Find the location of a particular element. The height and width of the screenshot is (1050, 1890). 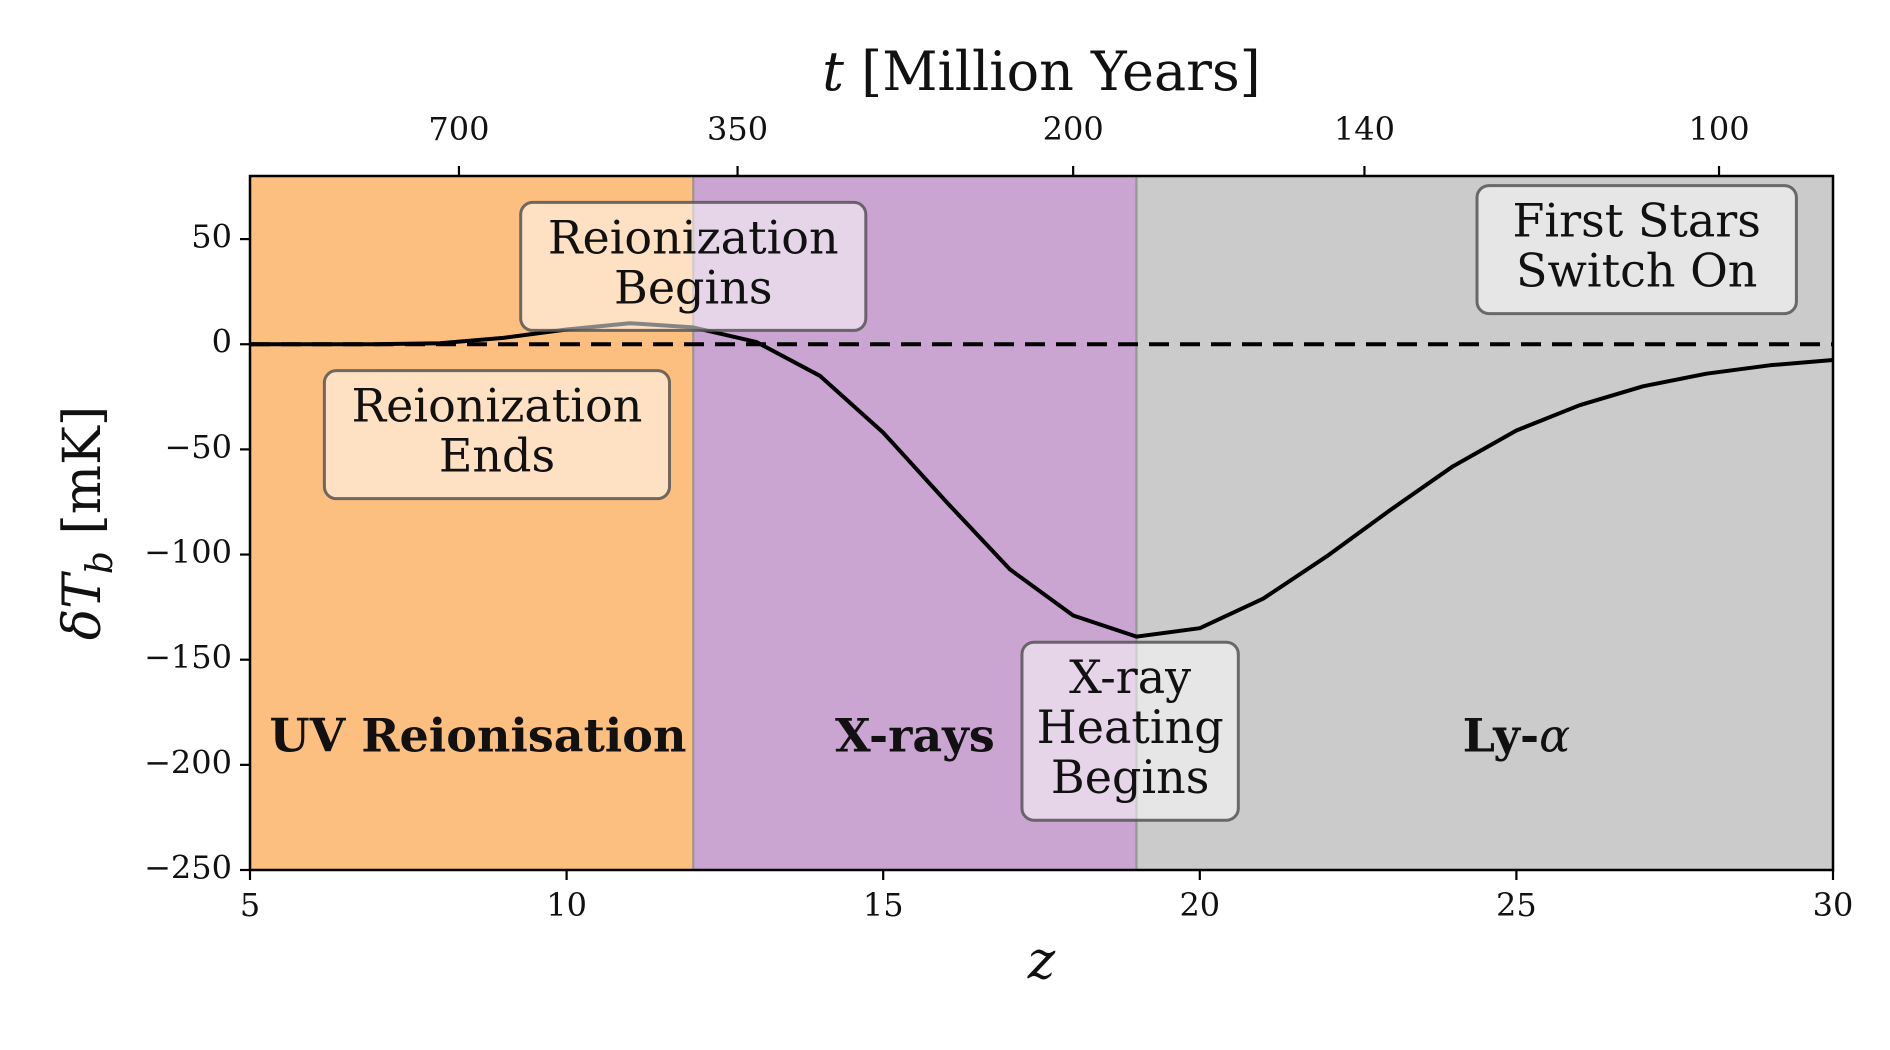

y-tick-label: −100 is located at coordinates (188, 552).